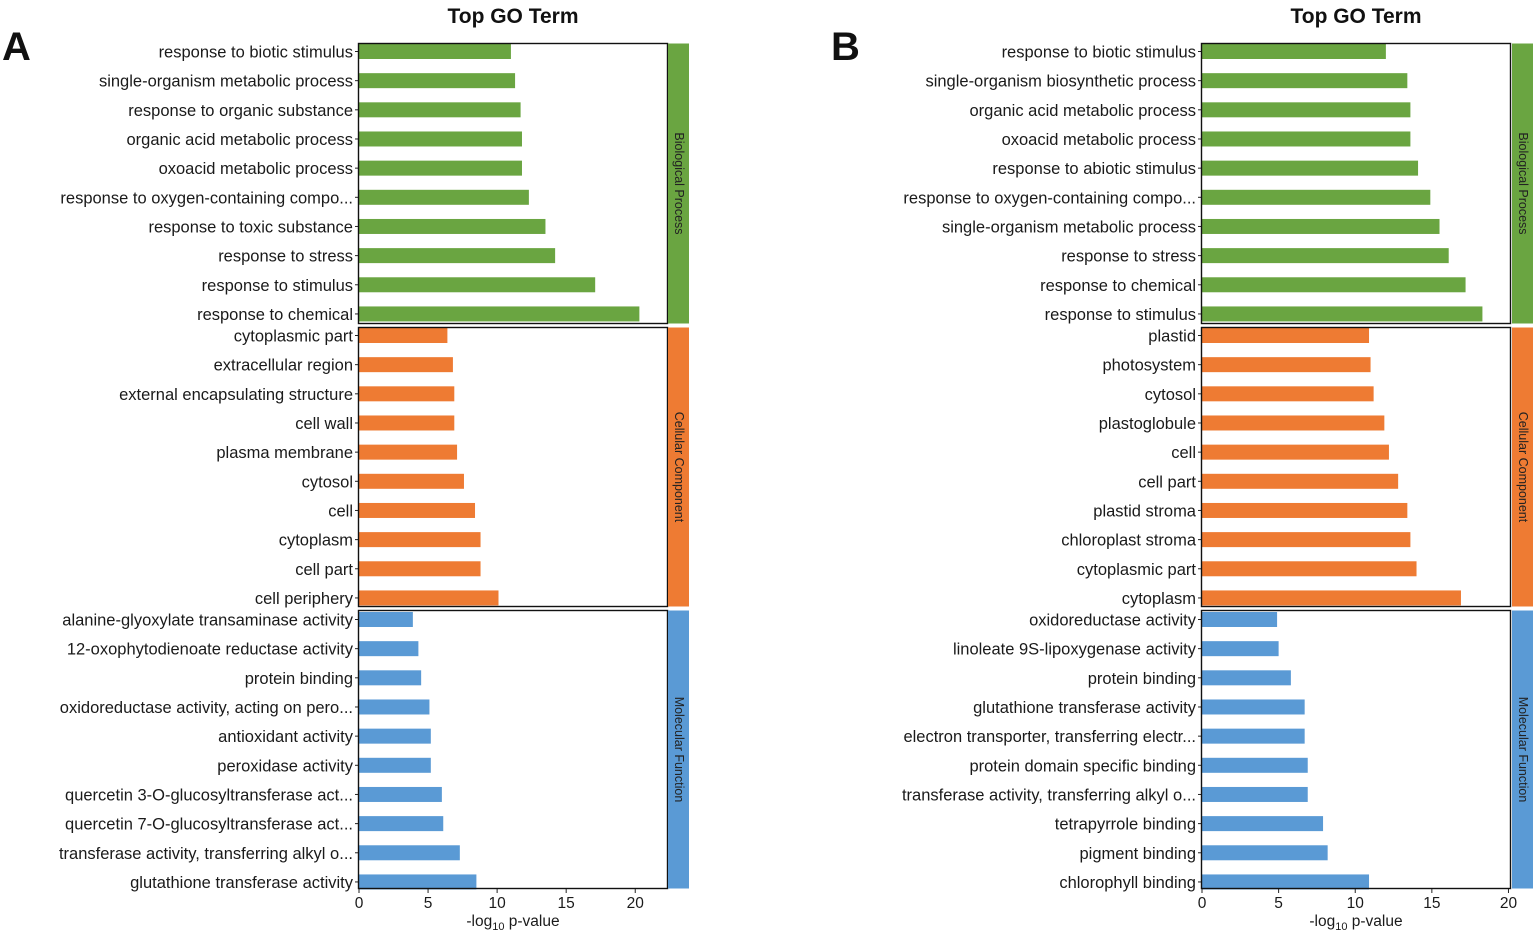 This screenshot has height=932, width=1535. I want to click on x-axis-label-prefix: -log, so click(1322, 921).